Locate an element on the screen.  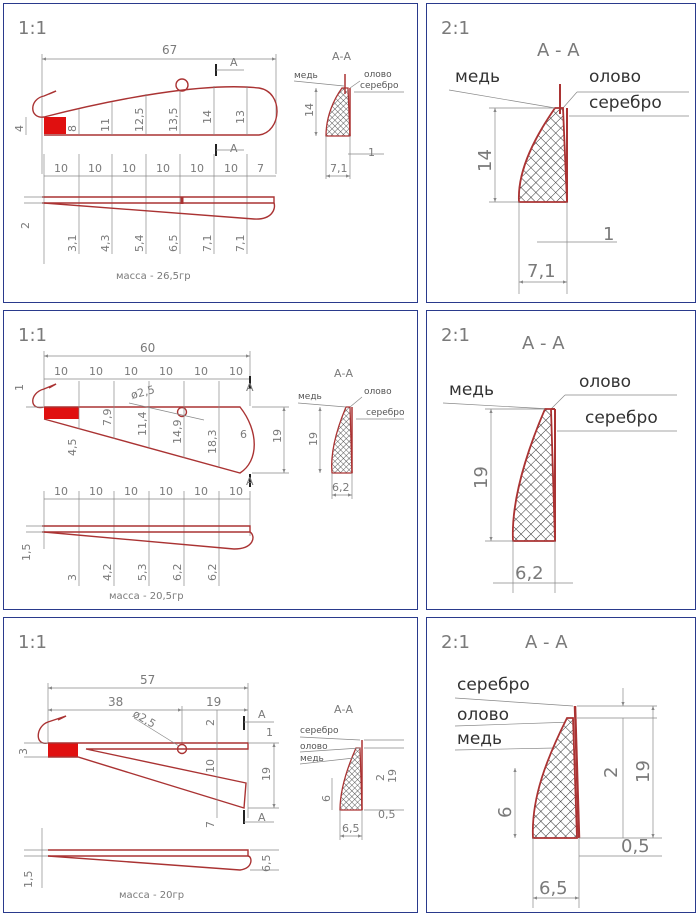
section-thick: 0,5 is located at coordinates (387, 814).